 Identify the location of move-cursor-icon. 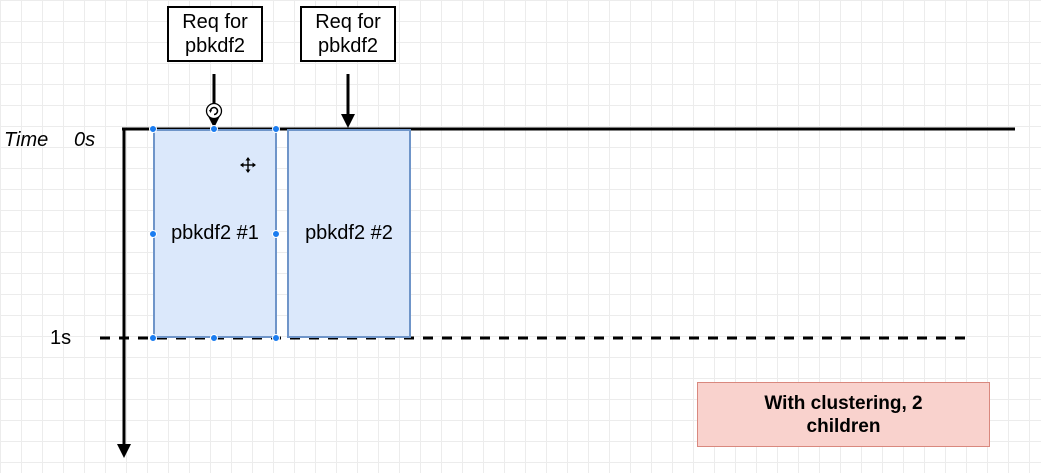
(248, 165).